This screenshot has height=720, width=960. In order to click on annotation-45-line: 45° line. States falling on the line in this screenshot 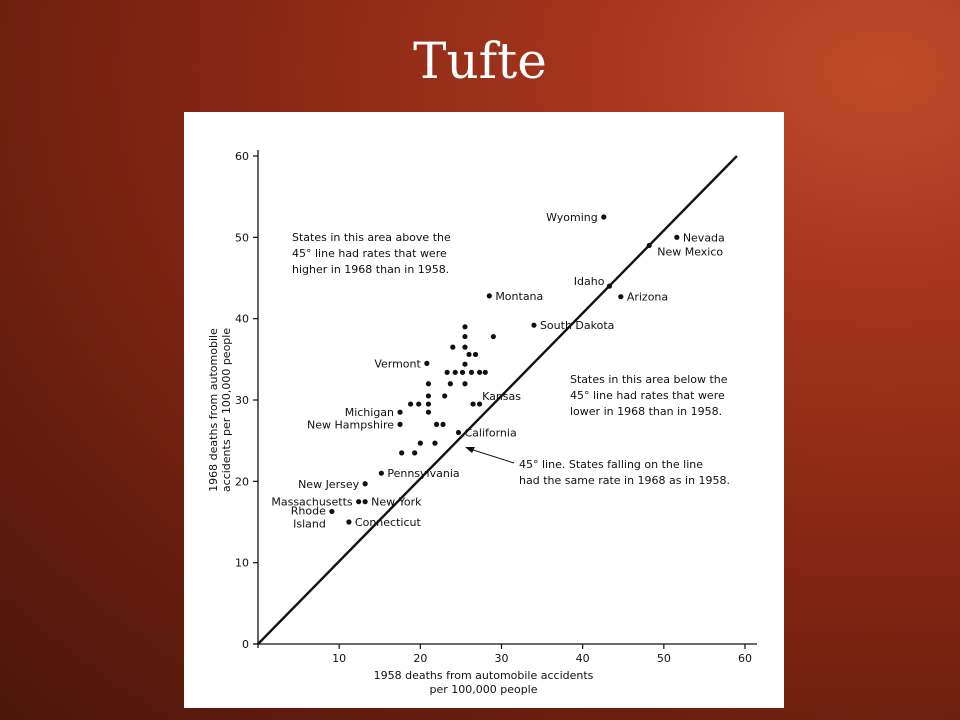, I will do `click(611, 464)`.